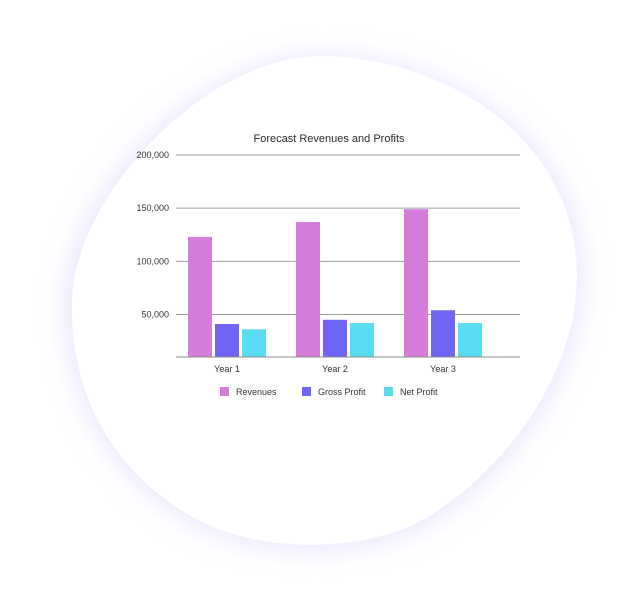 The image size is (638, 612). I want to click on chart-title: Forecast Revenues and Profits, so click(329, 139).